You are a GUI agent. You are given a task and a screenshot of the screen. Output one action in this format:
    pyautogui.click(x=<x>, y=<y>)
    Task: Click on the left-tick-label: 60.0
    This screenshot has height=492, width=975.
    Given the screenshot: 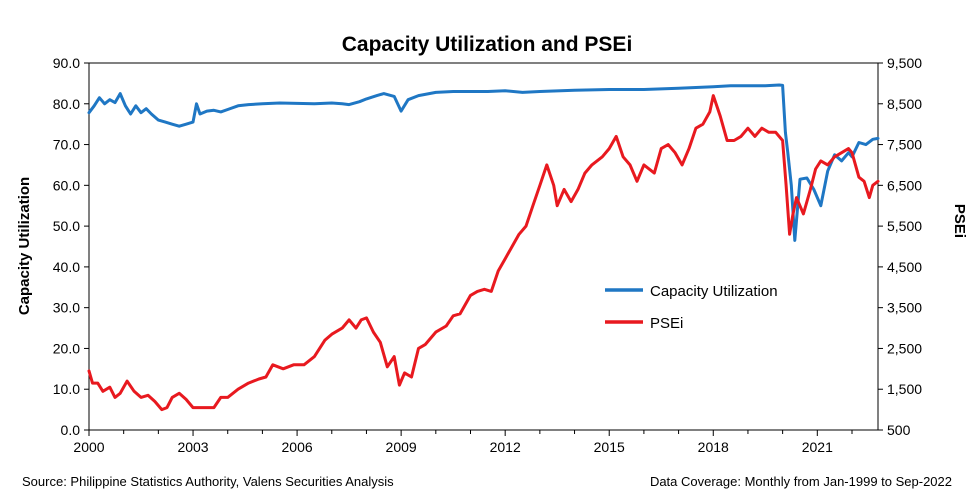 What is the action you would take?
    pyautogui.click(x=66, y=185)
    